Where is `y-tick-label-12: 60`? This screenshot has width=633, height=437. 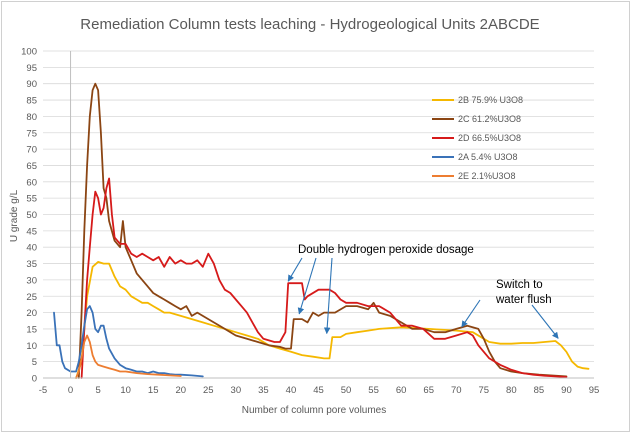 y-tick-label-12: 60 is located at coordinates (31, 182).